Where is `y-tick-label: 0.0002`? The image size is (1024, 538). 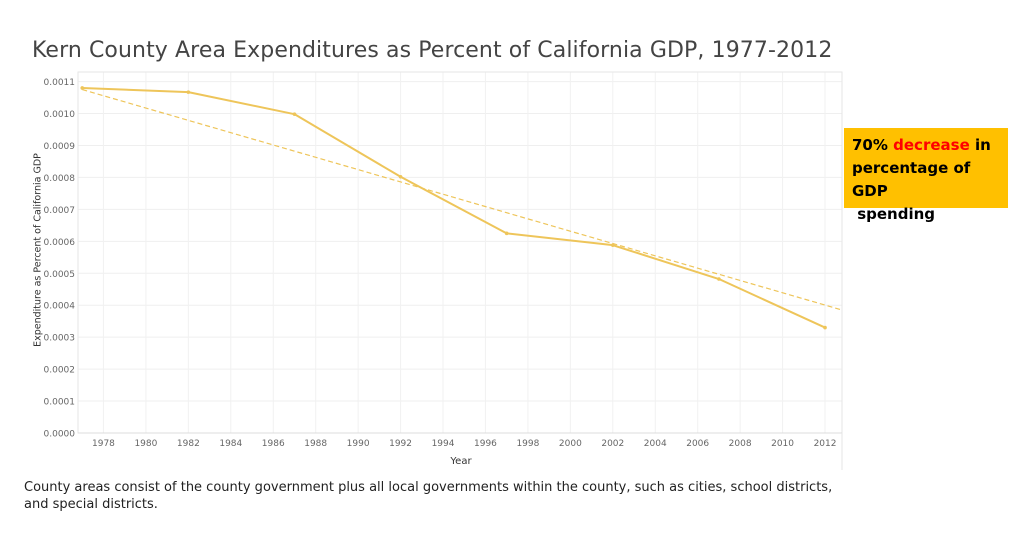
y-tick-label: 0.0002 is located at coordinates (60, 371).